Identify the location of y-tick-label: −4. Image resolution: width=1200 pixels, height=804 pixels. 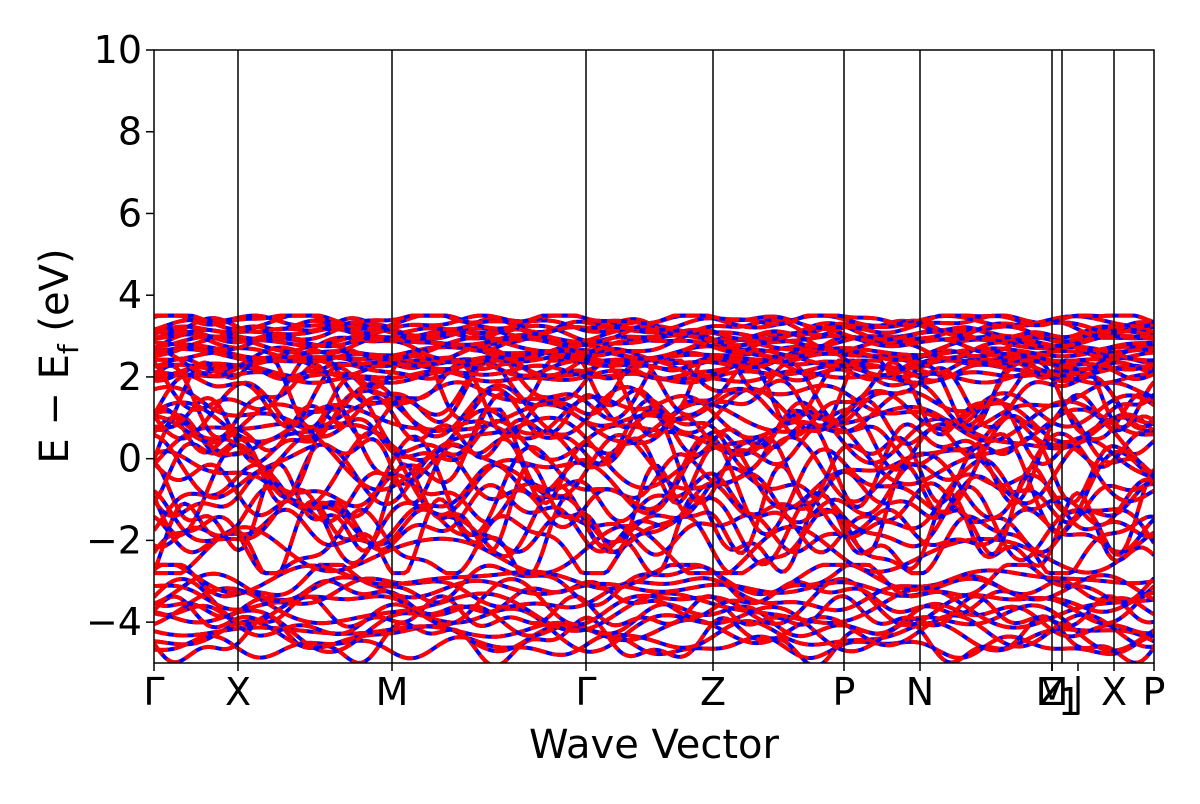
(114, 622).